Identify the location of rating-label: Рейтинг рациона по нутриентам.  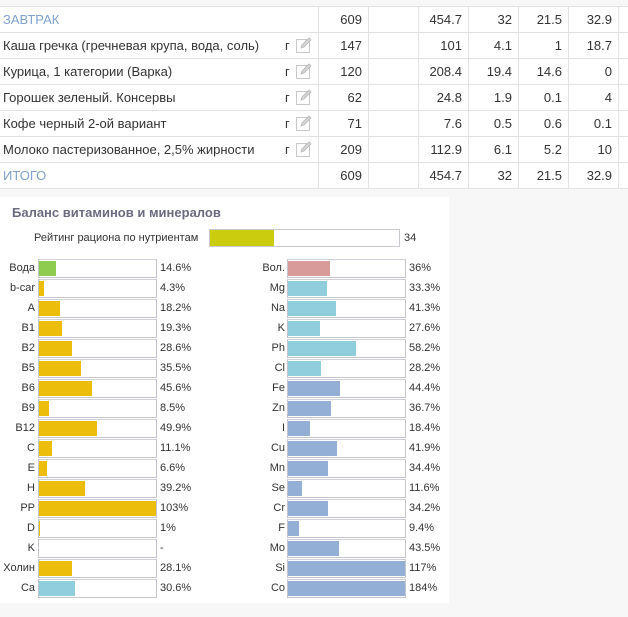
(116, 238).